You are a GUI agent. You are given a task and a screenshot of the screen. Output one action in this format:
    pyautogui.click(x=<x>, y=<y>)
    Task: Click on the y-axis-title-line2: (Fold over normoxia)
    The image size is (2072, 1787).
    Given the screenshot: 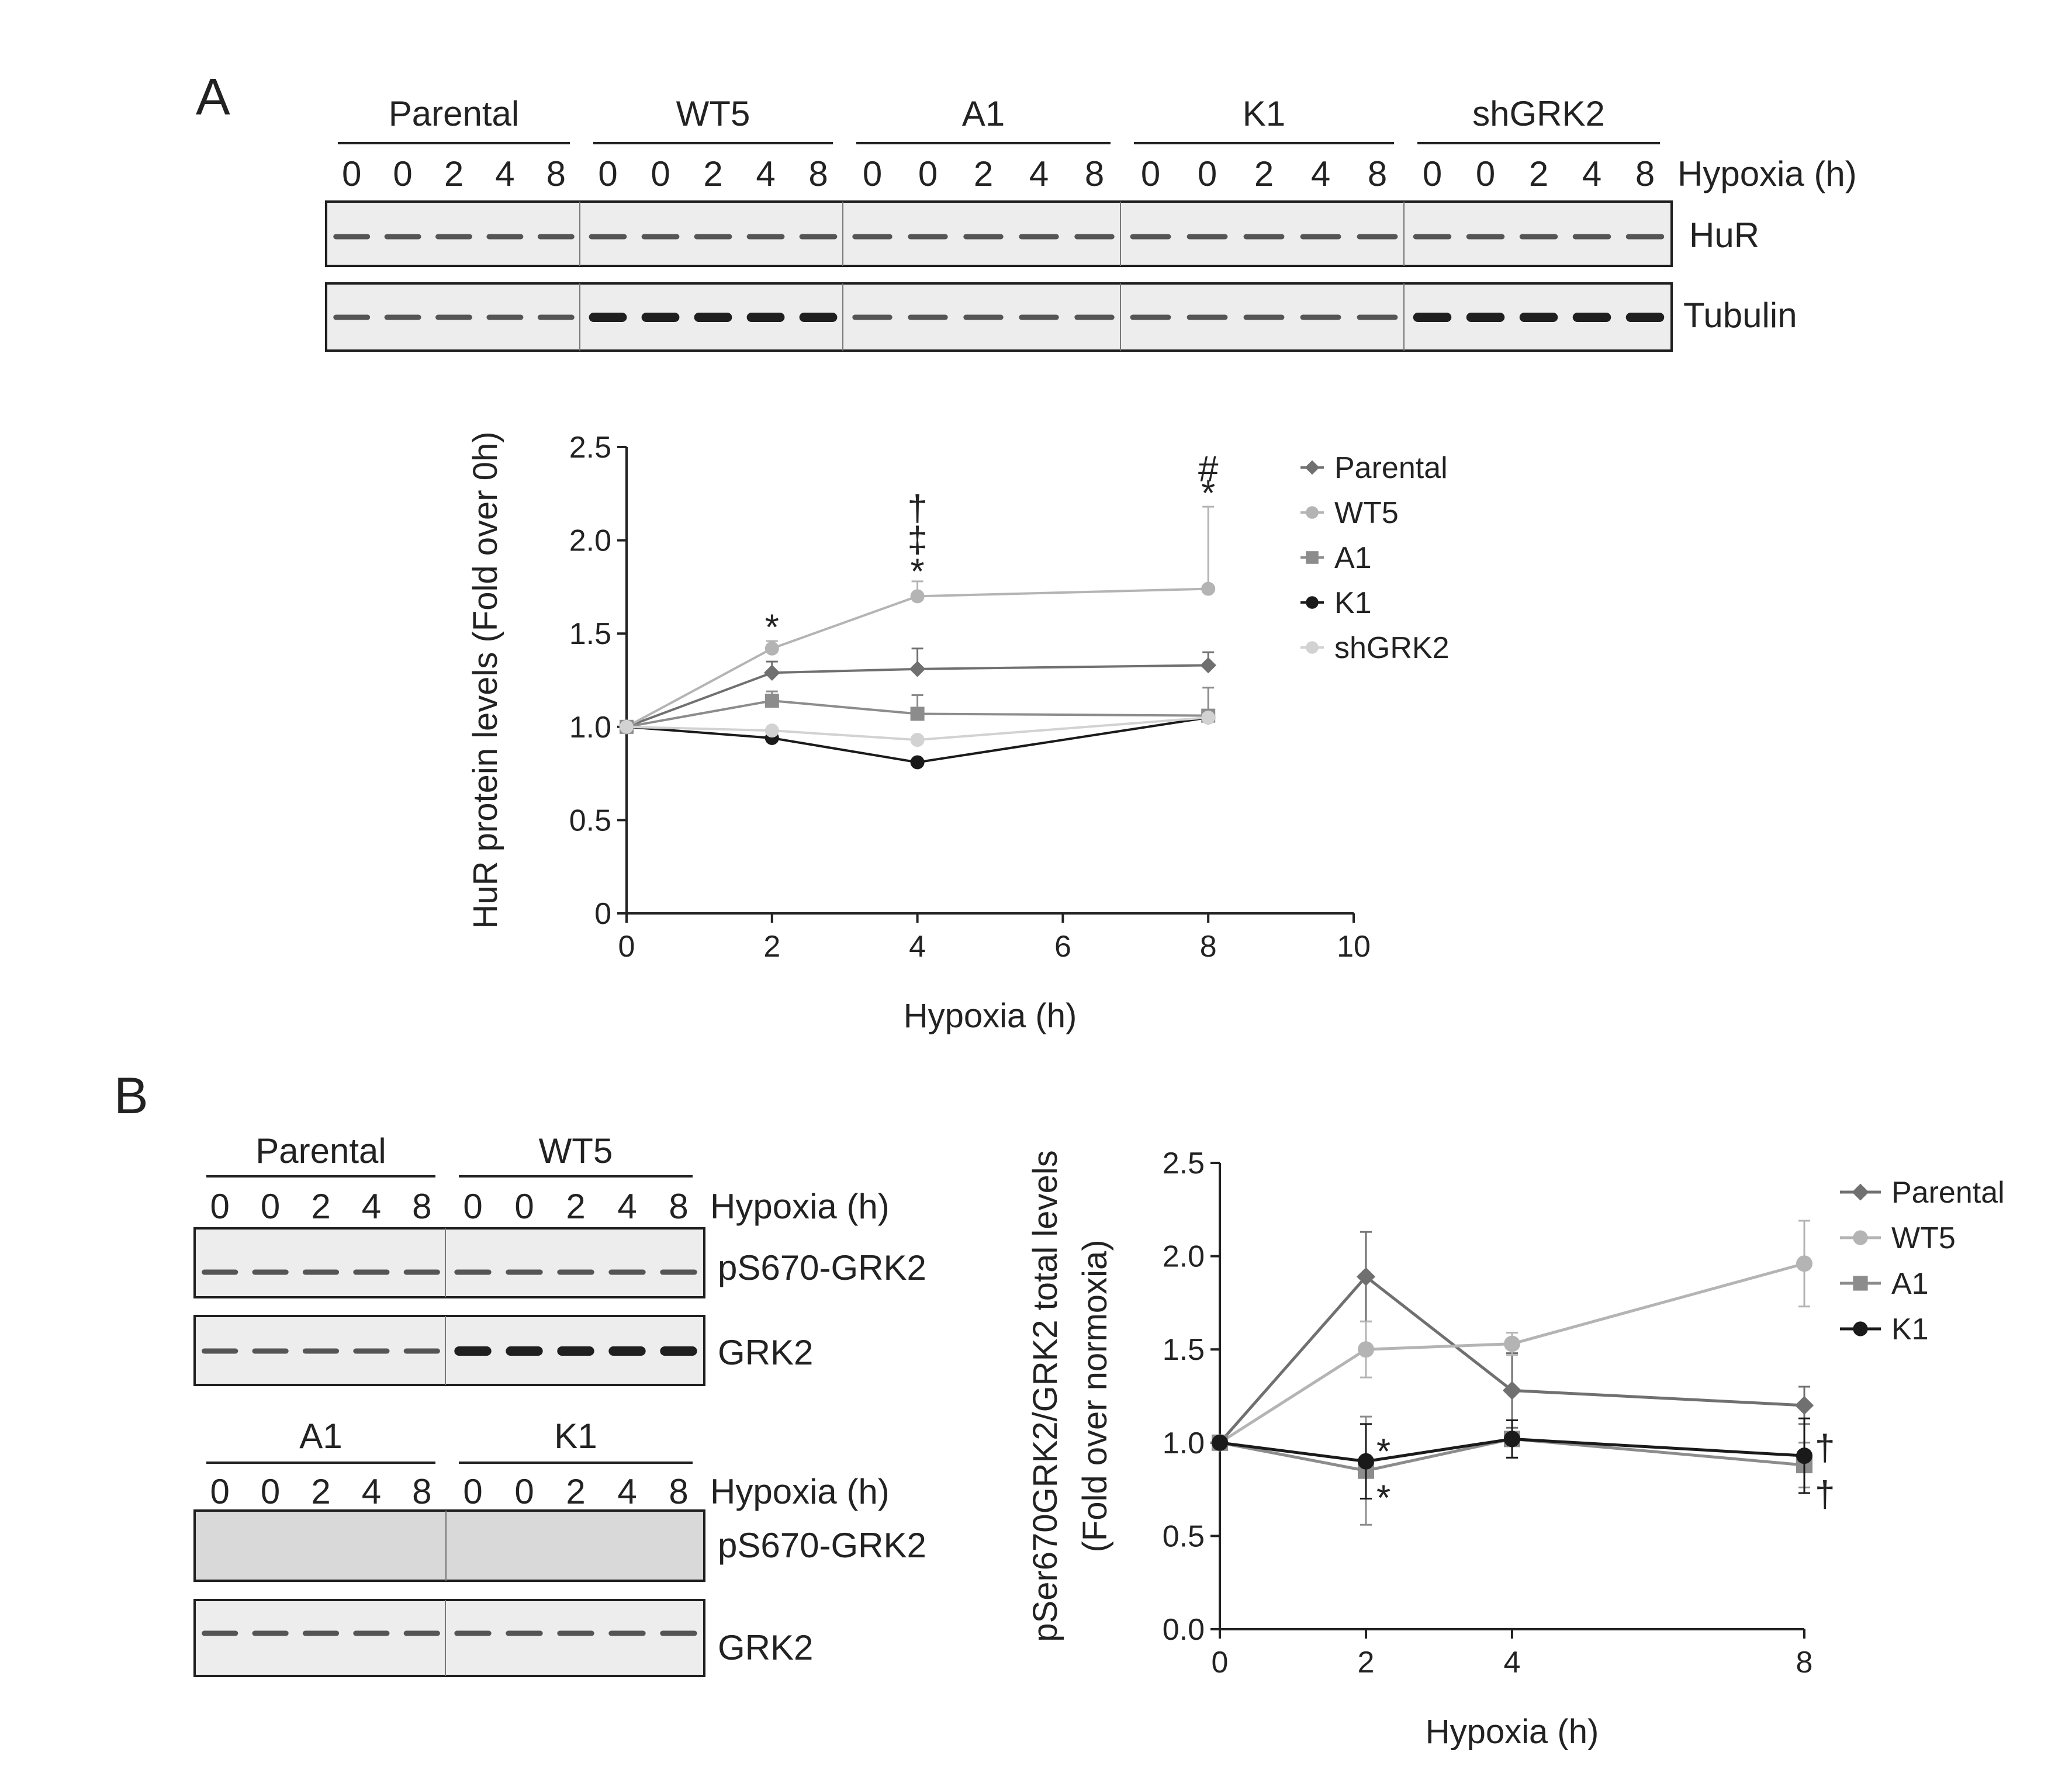 What is the action you would take?
    pyautogui.click(x=1095, y=1395)
    